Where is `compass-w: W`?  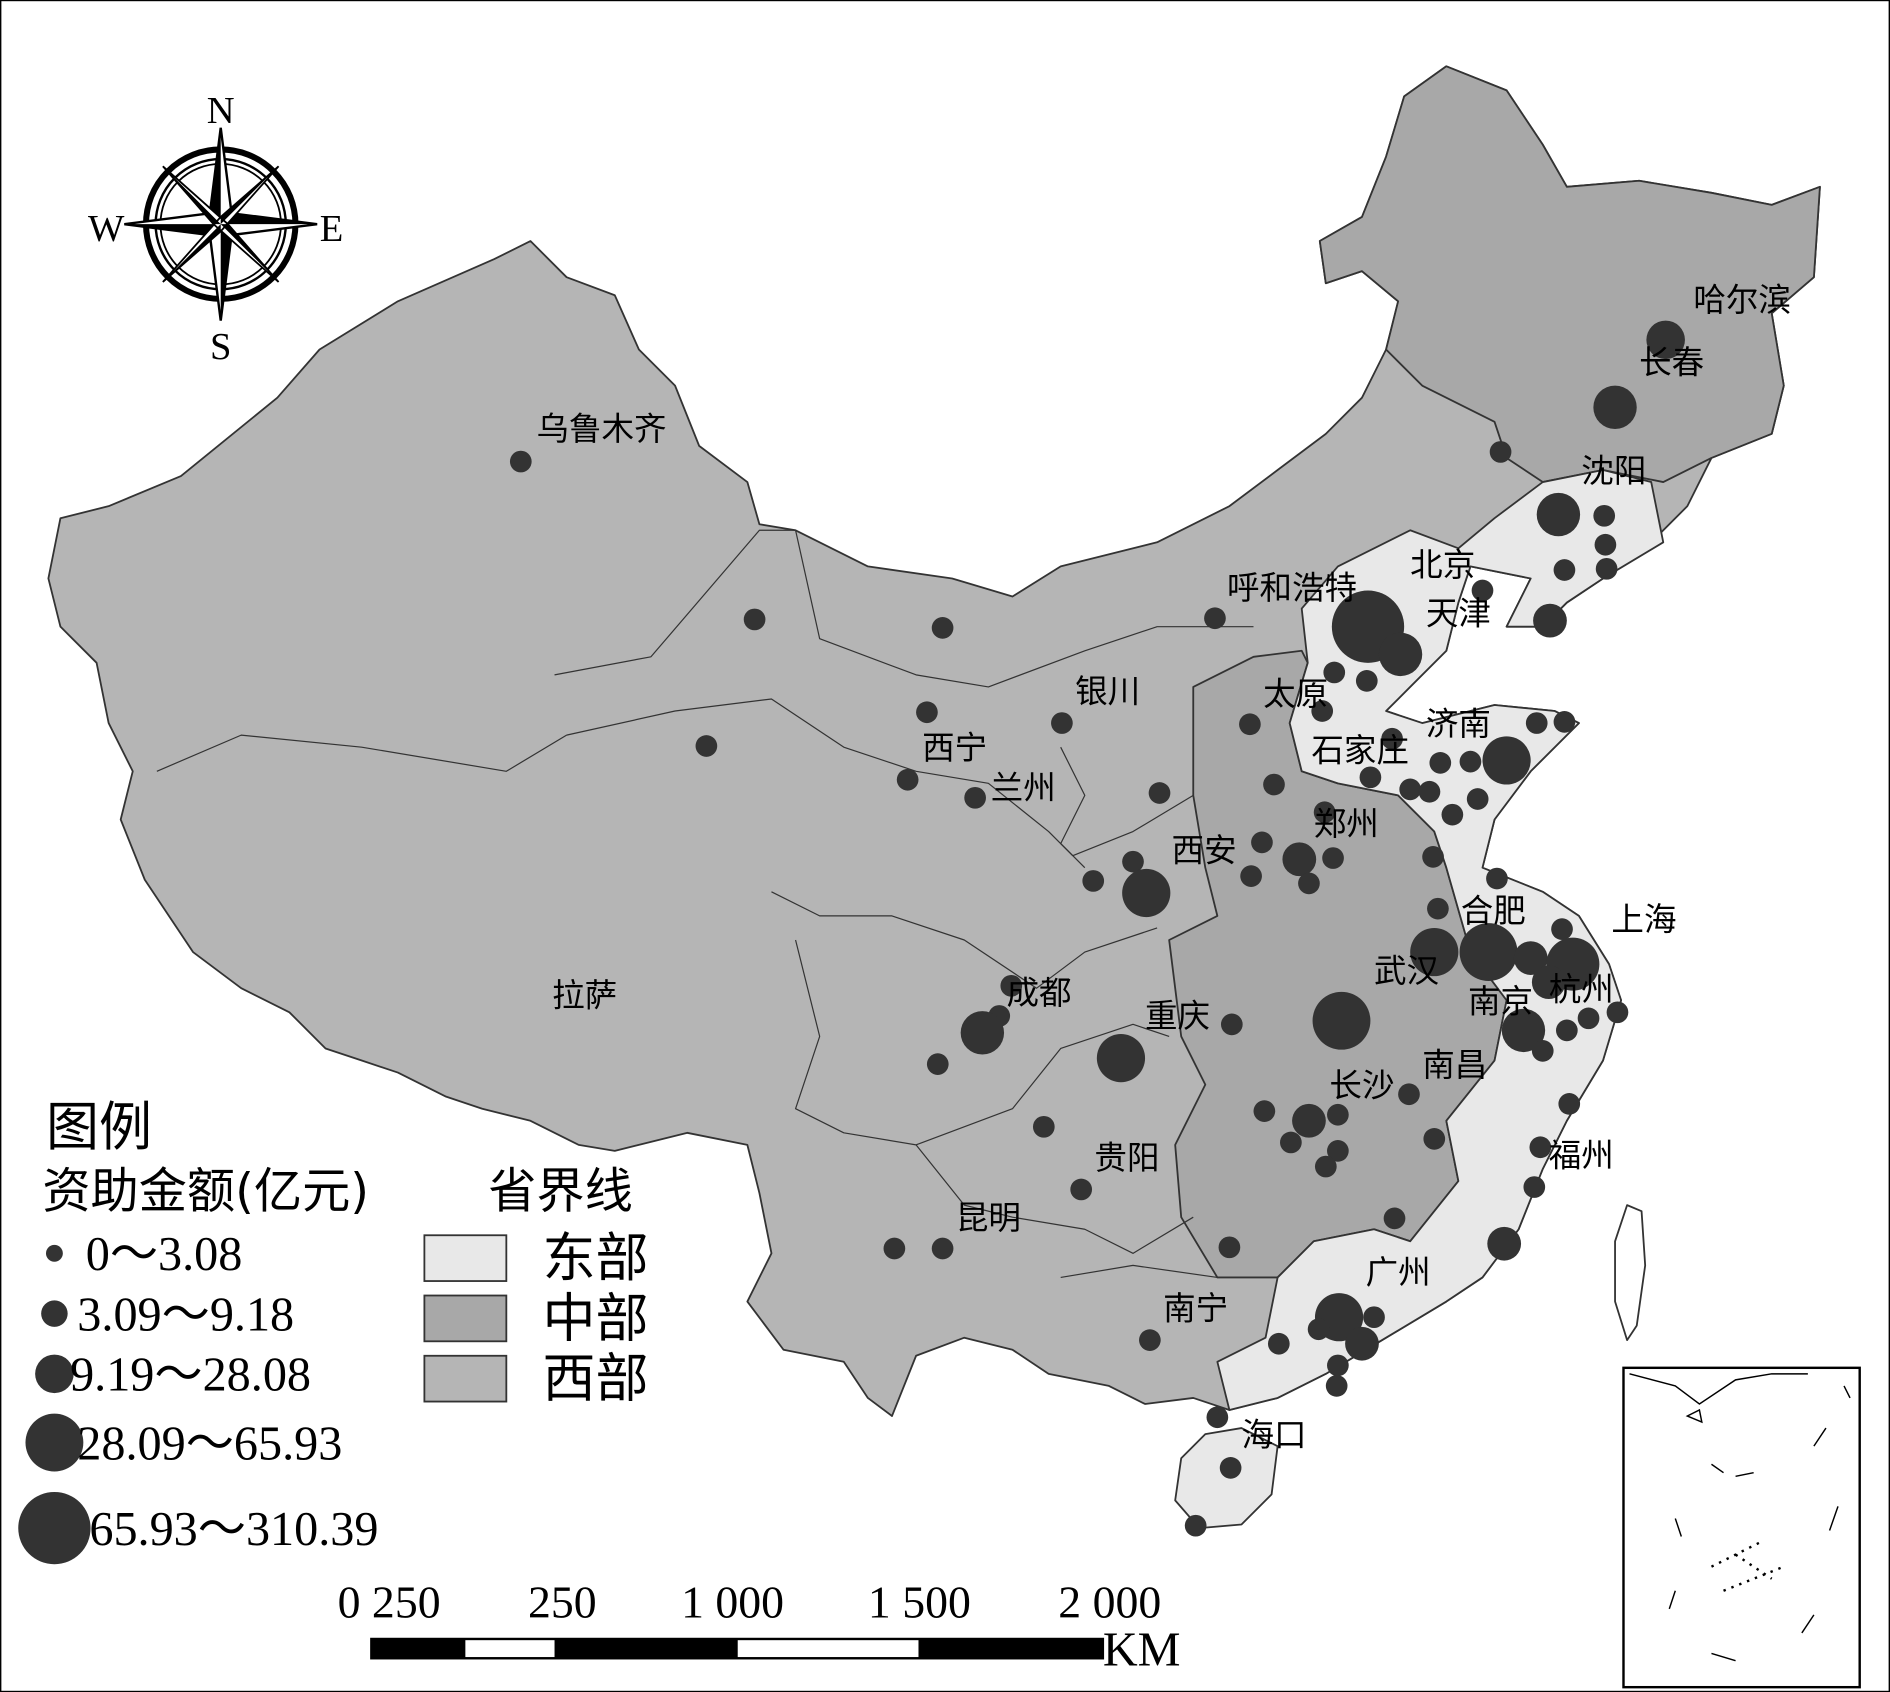 compass-w: W is located at coordinates (106, 229).